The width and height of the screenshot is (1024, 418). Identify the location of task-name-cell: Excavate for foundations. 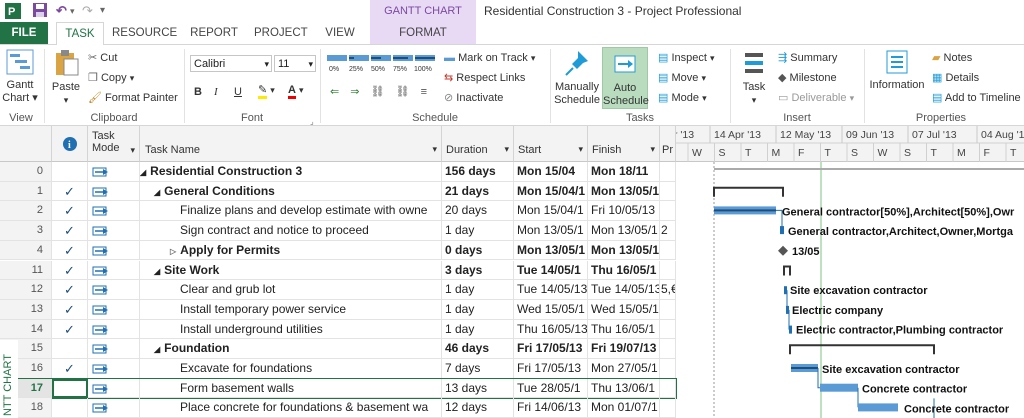
(291, 369).